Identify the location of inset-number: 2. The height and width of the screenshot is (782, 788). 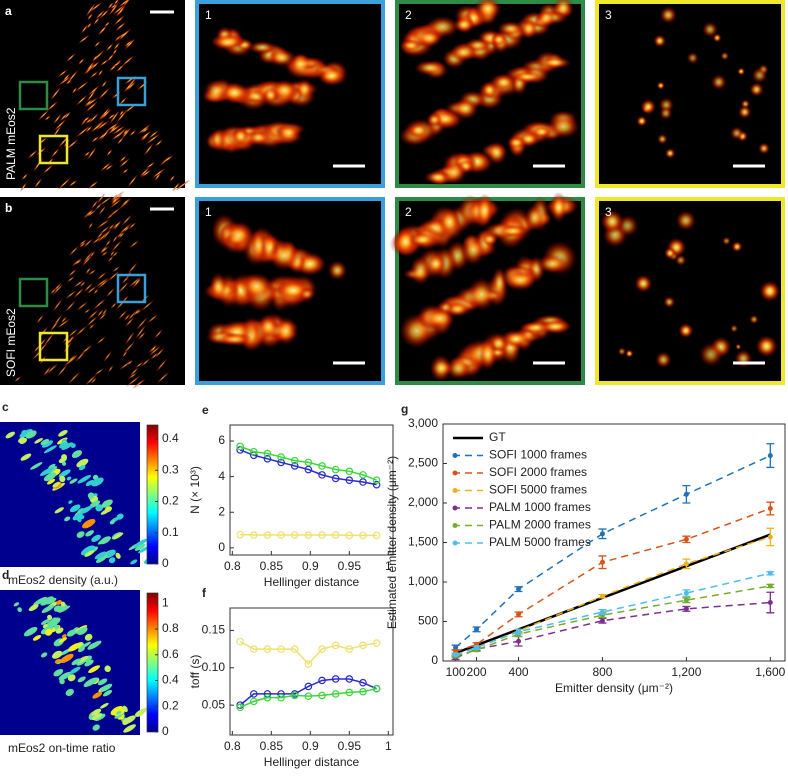
(408, 15).